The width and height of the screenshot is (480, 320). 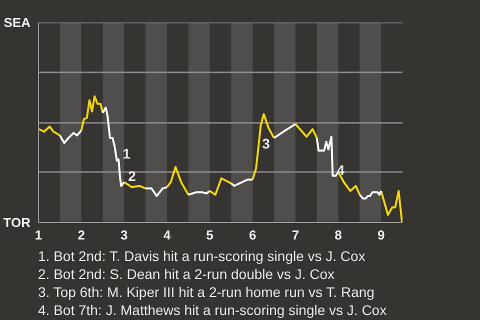 I want to click on text: TOR, so click(x=17, y=222).